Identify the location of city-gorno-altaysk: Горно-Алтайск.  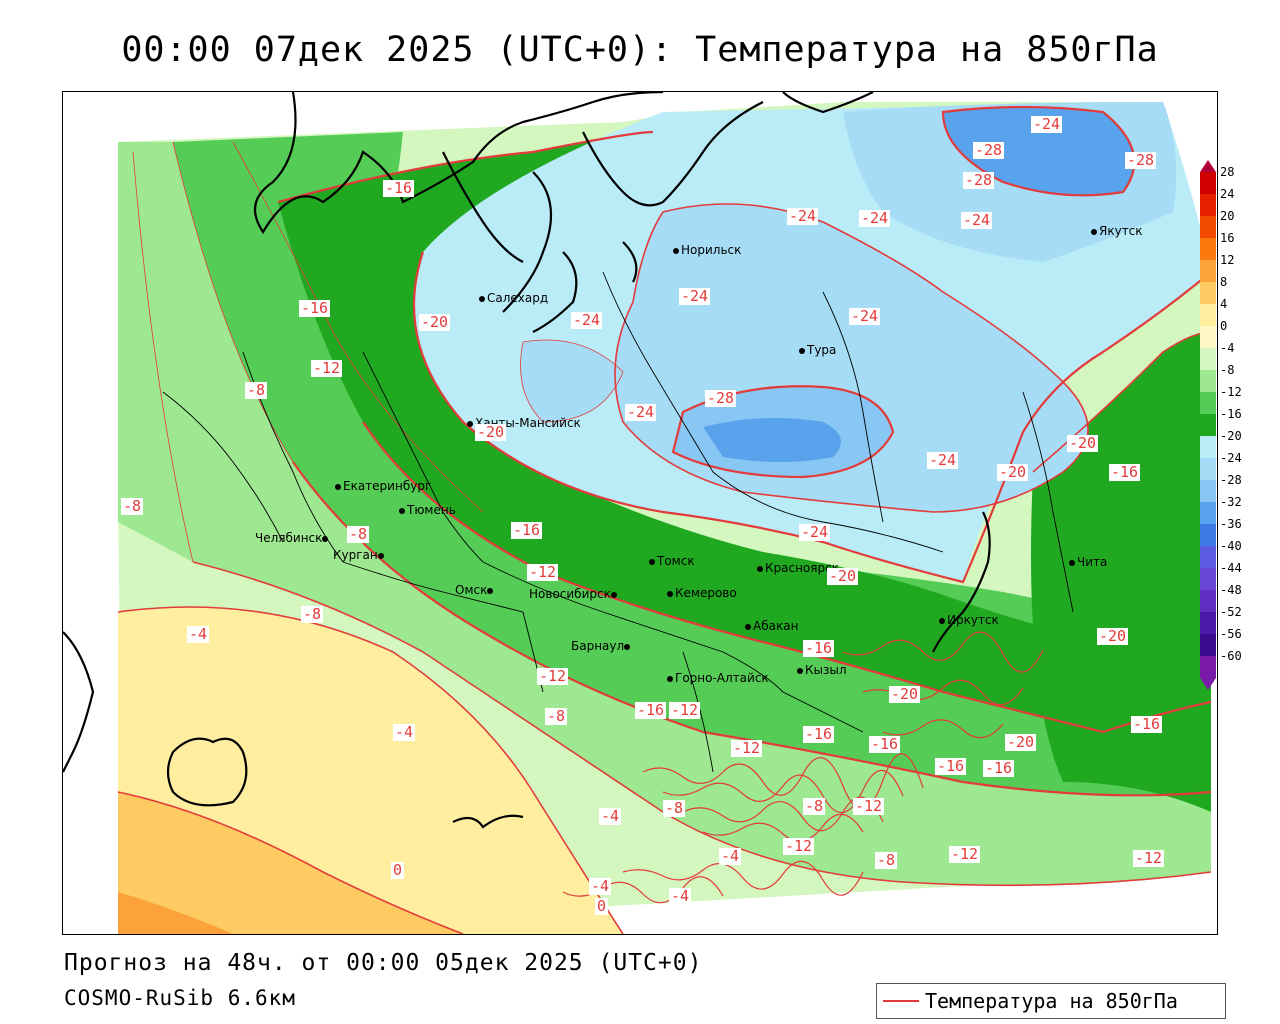
(718, 678).